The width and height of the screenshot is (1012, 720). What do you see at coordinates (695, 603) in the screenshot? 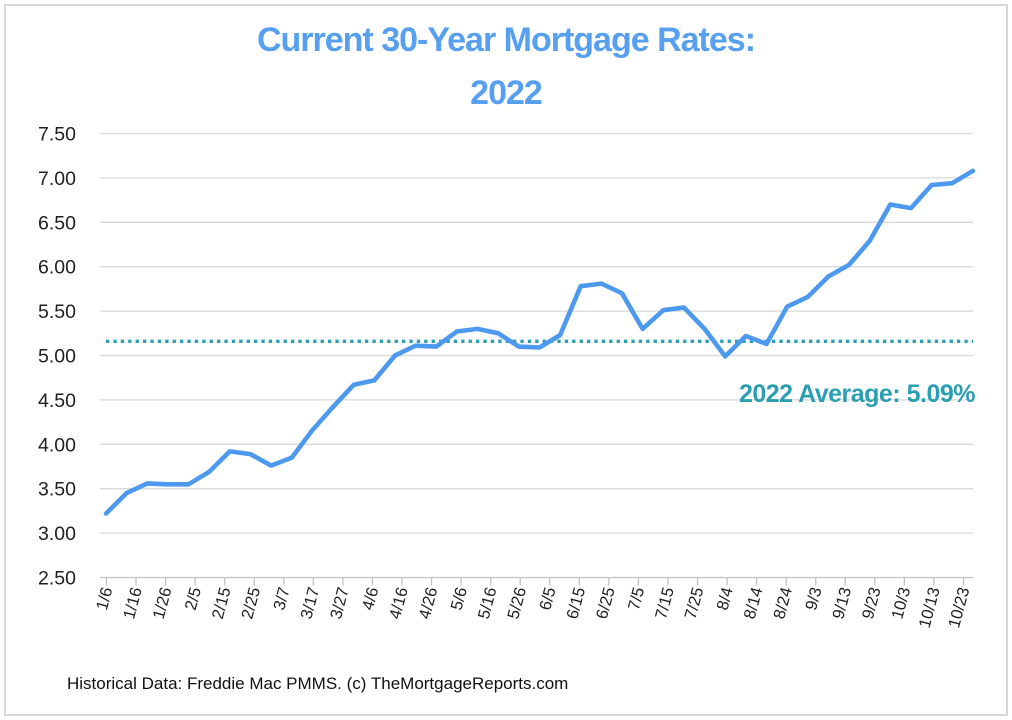
I see `x-axis-tick-label: 7/25` at bounding box center [695, 603].